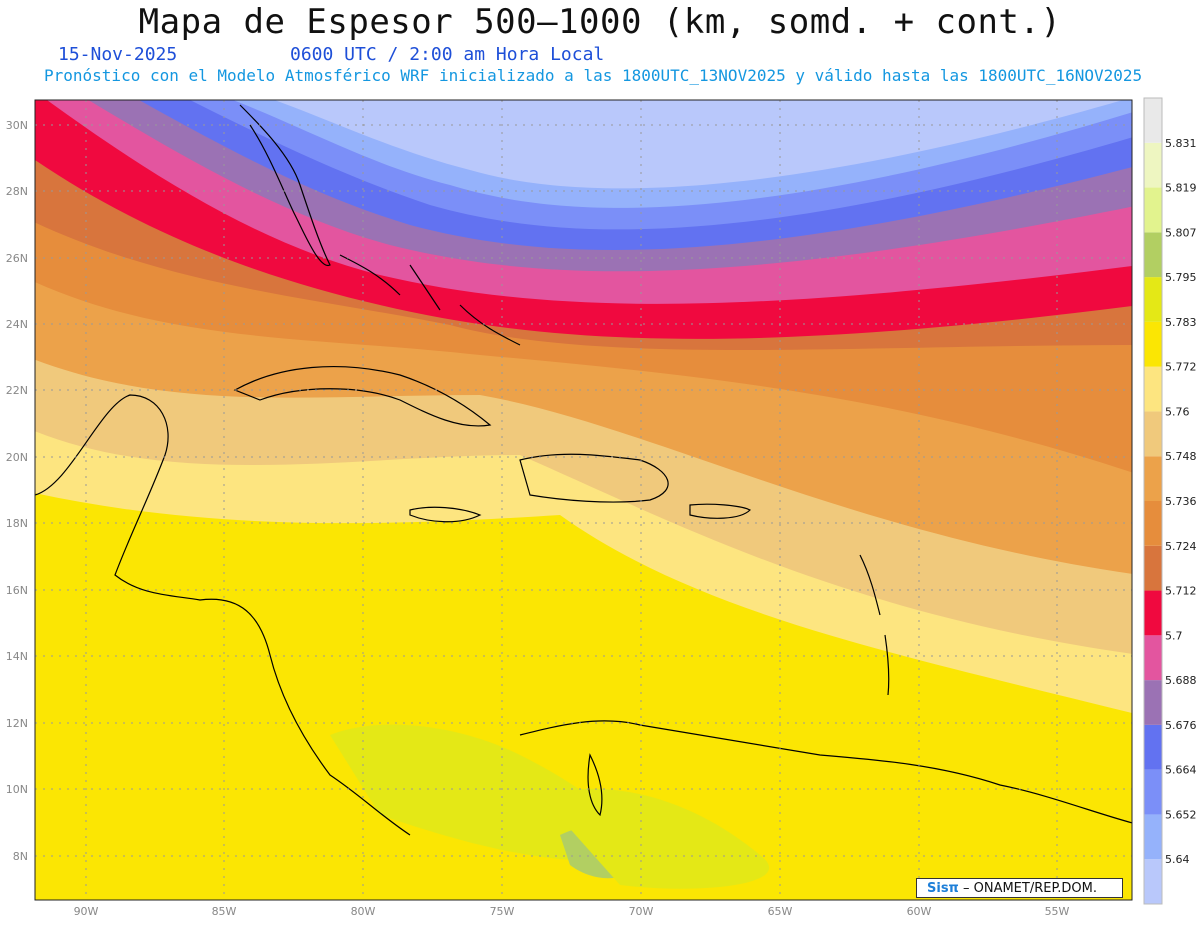  I want to click on lon-axis: 90W 85W 80W 75W 70W 65W 60W 55W, so click(572, 911).